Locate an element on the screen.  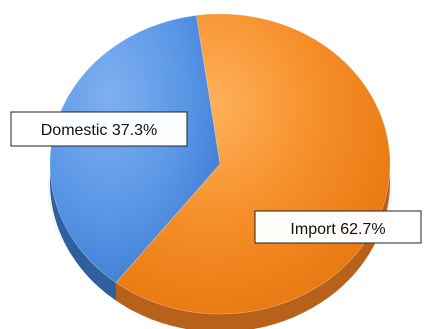
label-text-import: Import 62.7% is located at coordinates (337, 229).